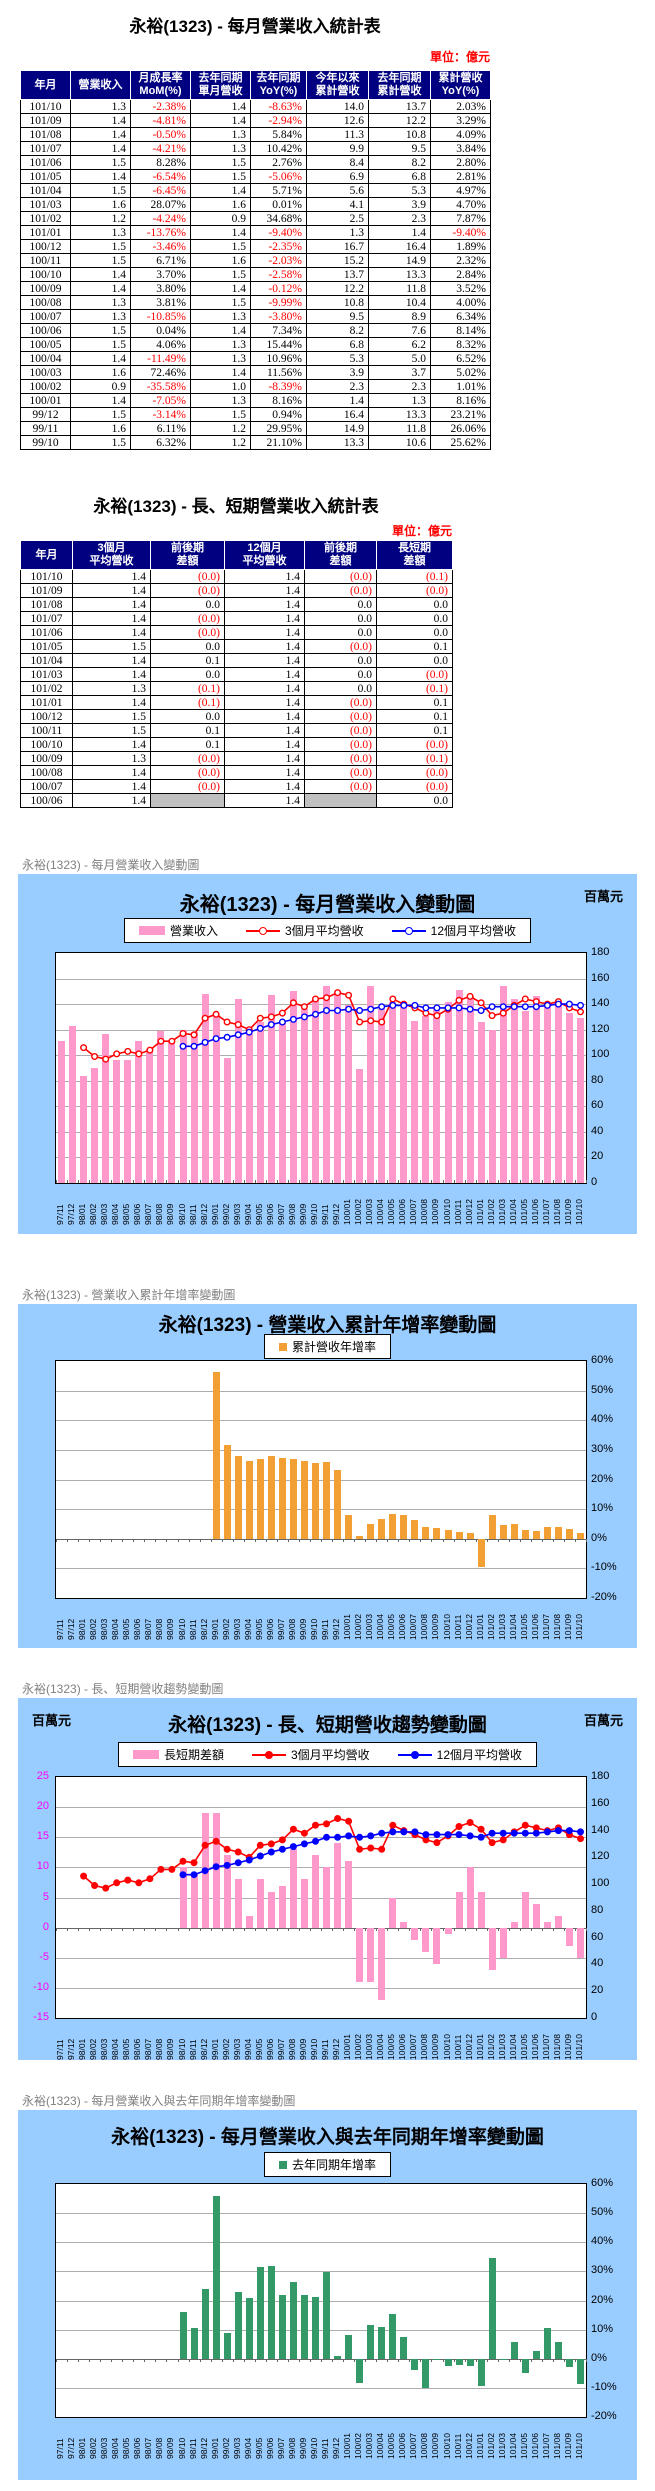 The image size is (655, 2491). Describe the element at coordinates (327, 1725) in the screenshot. I see `chart3-title: 永裕(1323) - 長、短期營收趨勢變動圖` at that location.